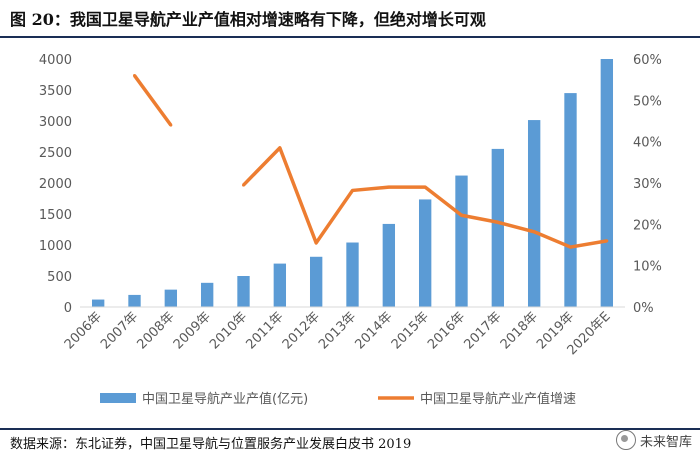 The image size is (700, 461). What do you see at coordinates (68, 308) in the screenshot?
I see `left-axis-tick-label: 0` at bounding box center [68, 308].